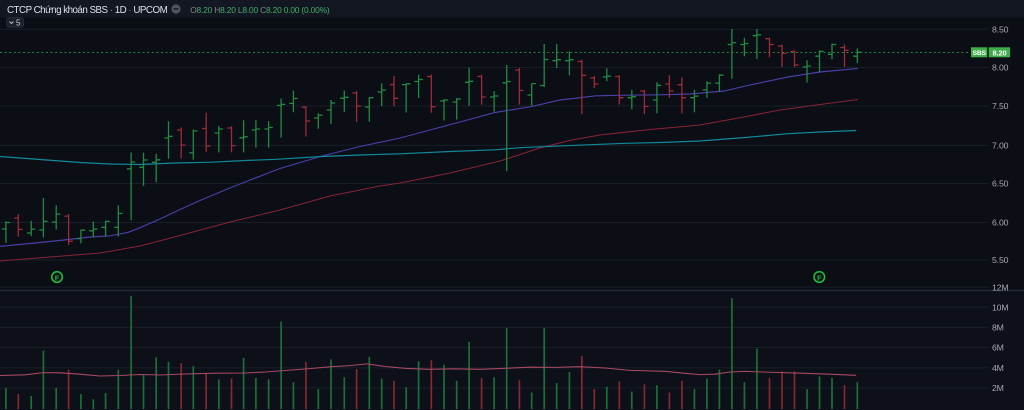 The height and width of the screenshot is (410, 1024). I want to click on svg-text: 7.00, so click(1000, 146).